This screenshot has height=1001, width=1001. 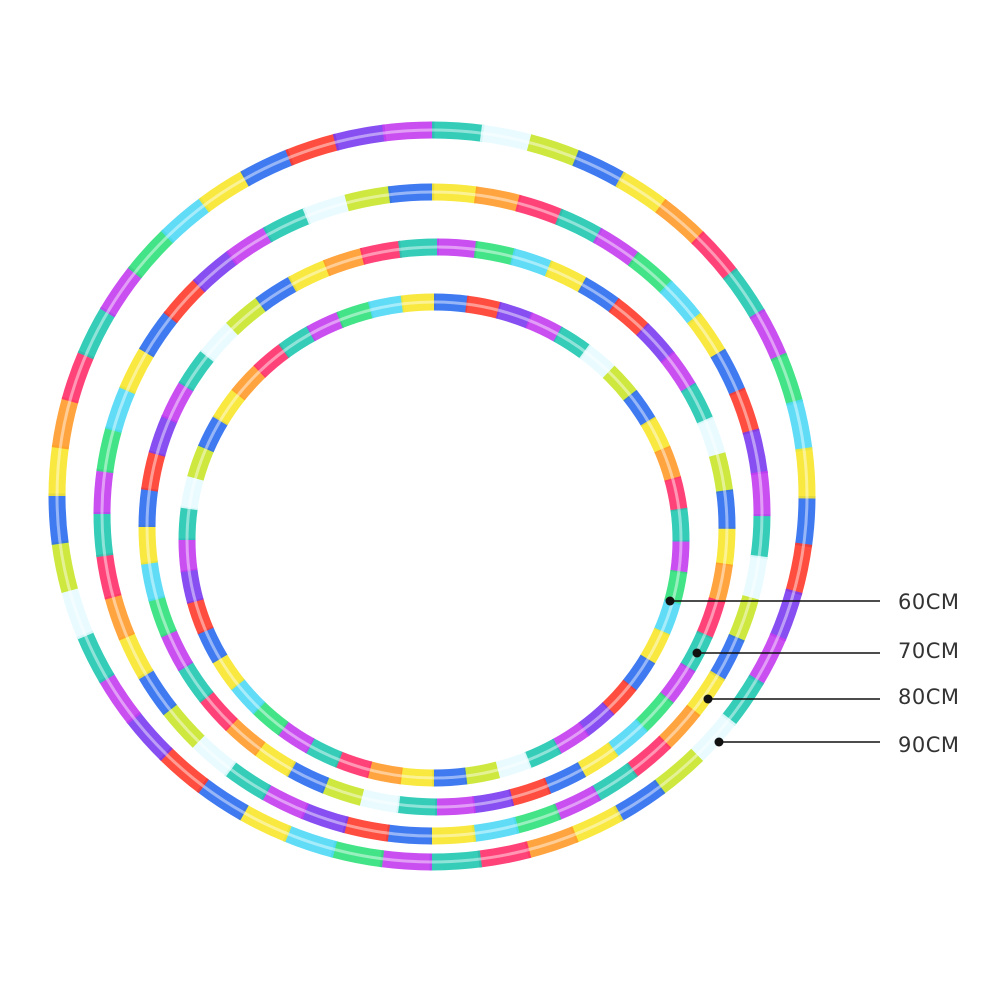 I want to click on size-label-90cm: 90CM, so click(x=929, y=745).